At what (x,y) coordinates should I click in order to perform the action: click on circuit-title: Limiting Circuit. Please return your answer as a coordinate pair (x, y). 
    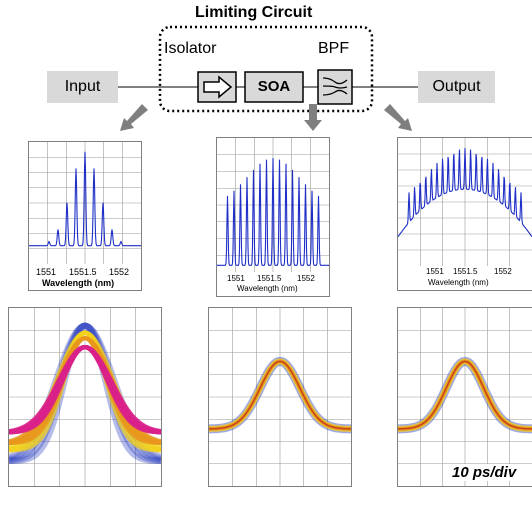
    Looking at the image, I should click on (254, 12).